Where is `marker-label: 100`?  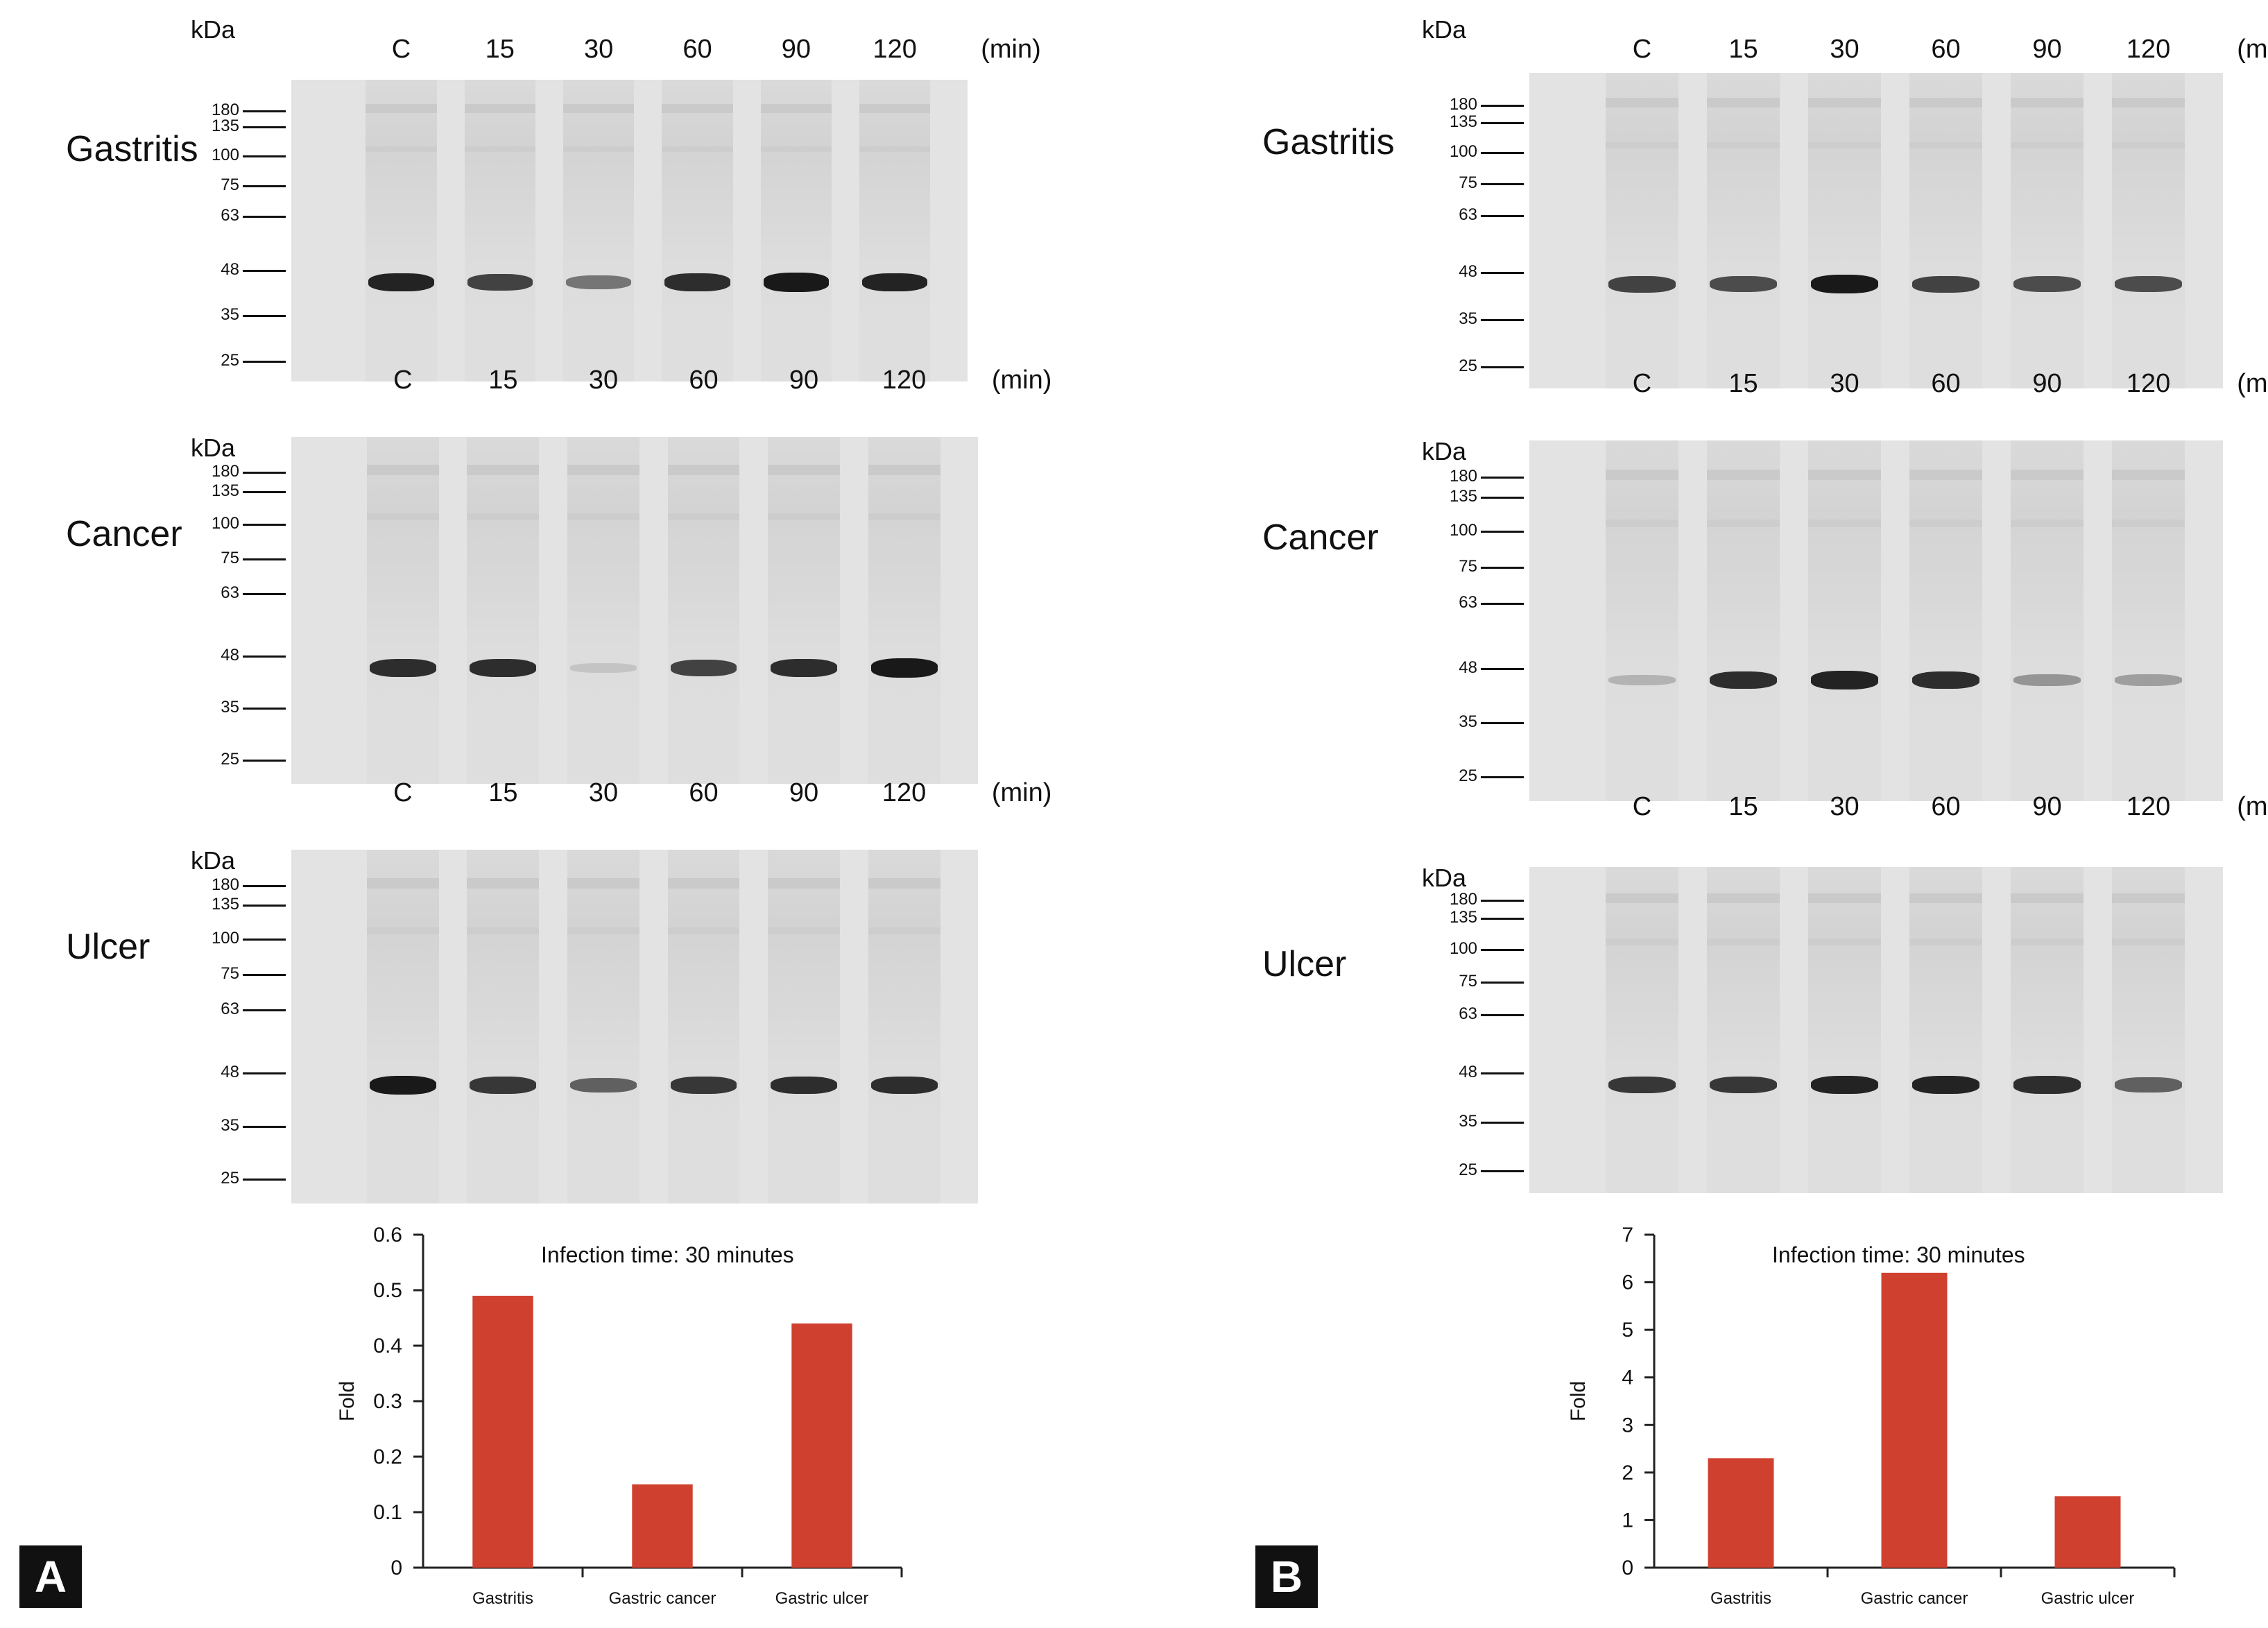 marker-label: 100 is located at coordinates (1463, 151).